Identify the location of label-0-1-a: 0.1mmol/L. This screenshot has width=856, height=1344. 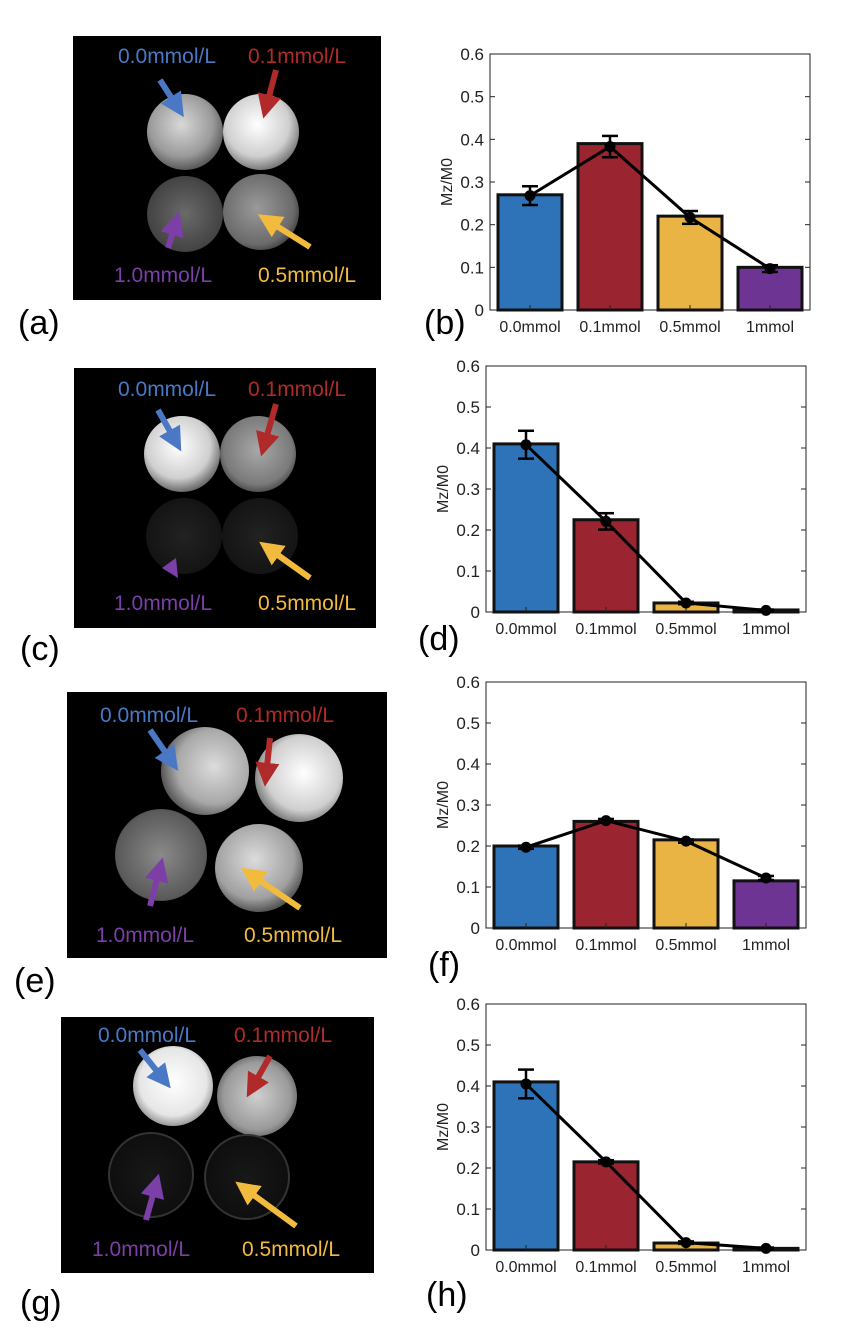
(297, 56).